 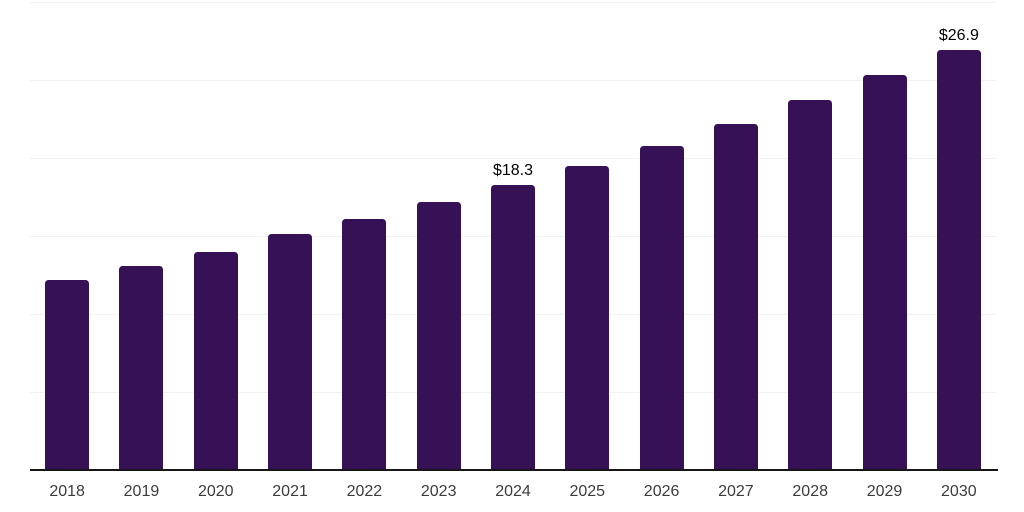 I want to click on x-tick-label-2019: 2019, so click(x=141, y=491).